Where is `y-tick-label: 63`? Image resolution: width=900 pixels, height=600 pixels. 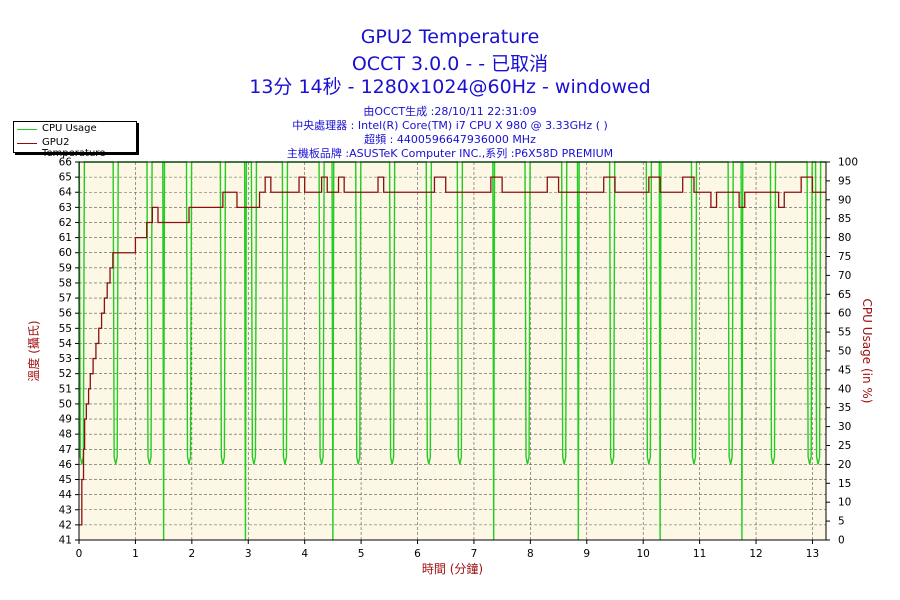 y-tick-label: 63 is located at coordinates (65, 208).